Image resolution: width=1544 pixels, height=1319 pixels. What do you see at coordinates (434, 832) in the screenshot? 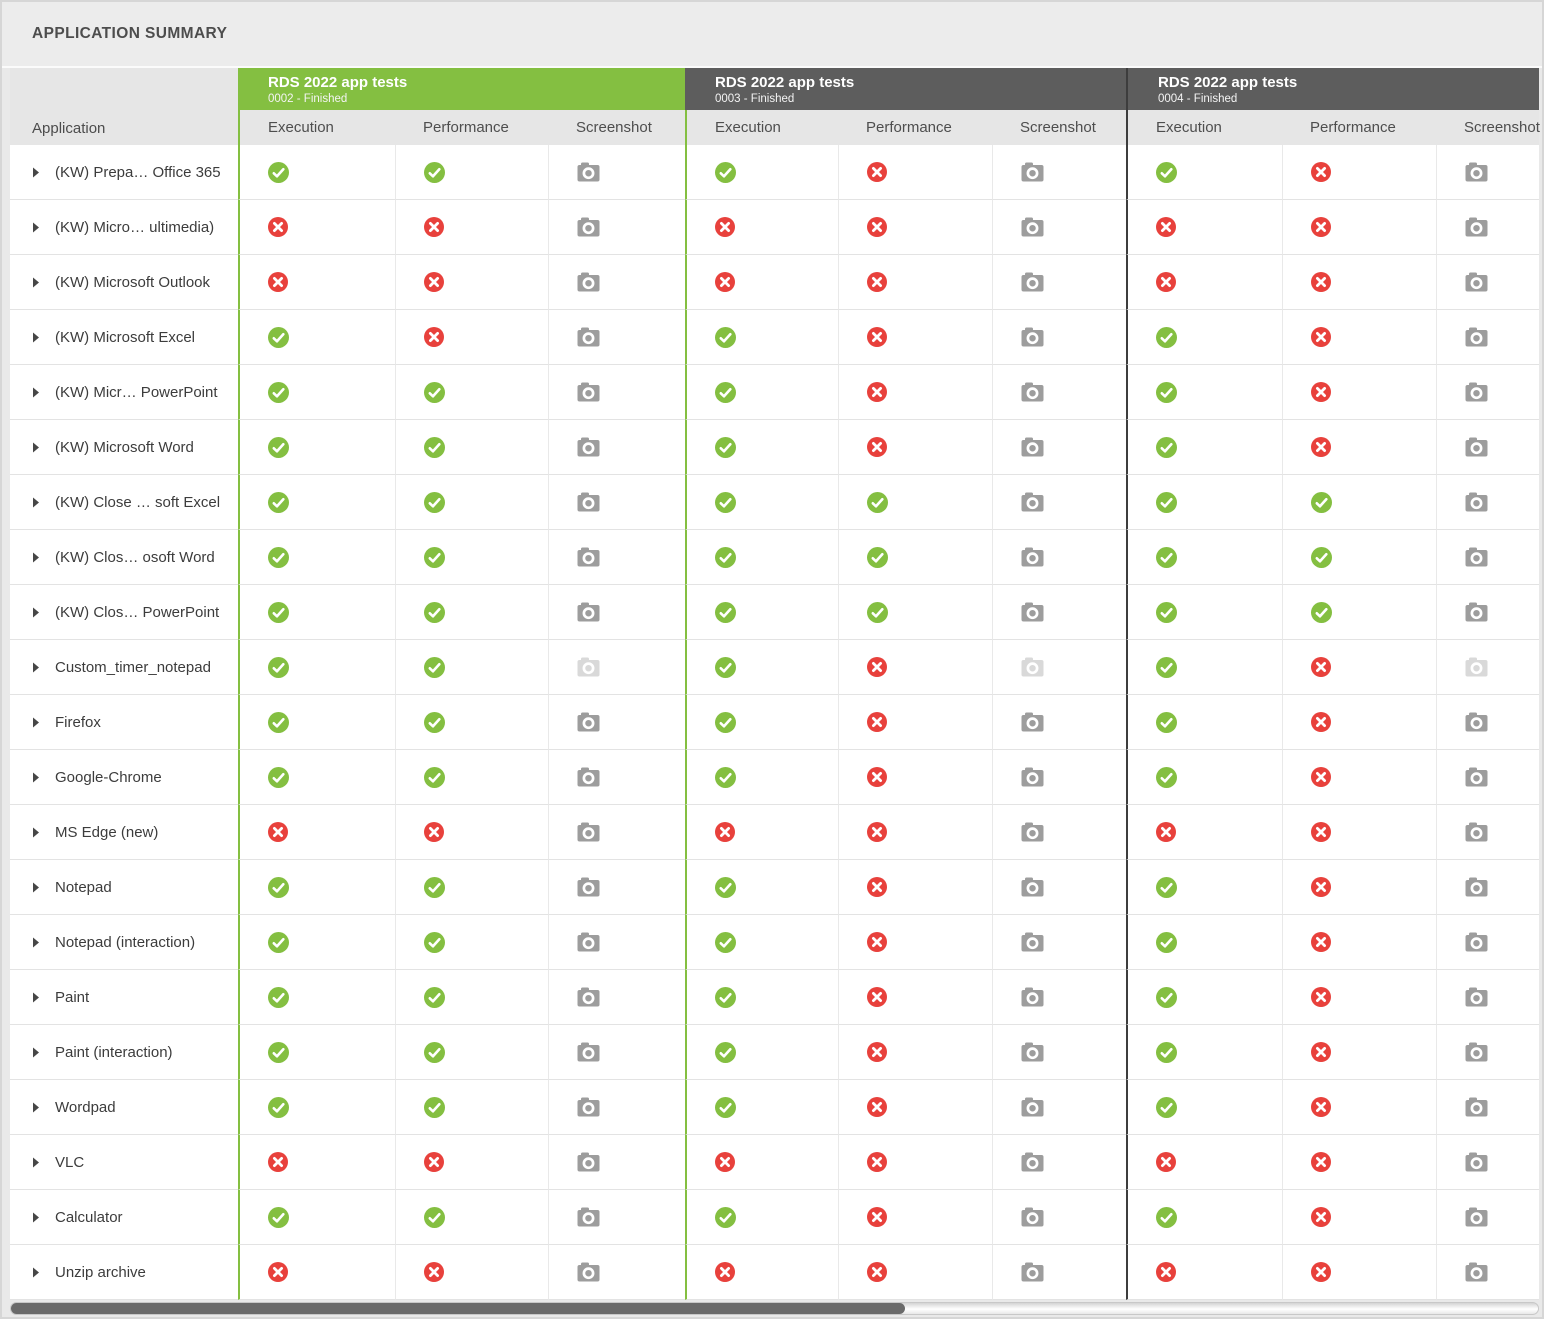
I see `fail-icon` at bounding box center [434, 832].